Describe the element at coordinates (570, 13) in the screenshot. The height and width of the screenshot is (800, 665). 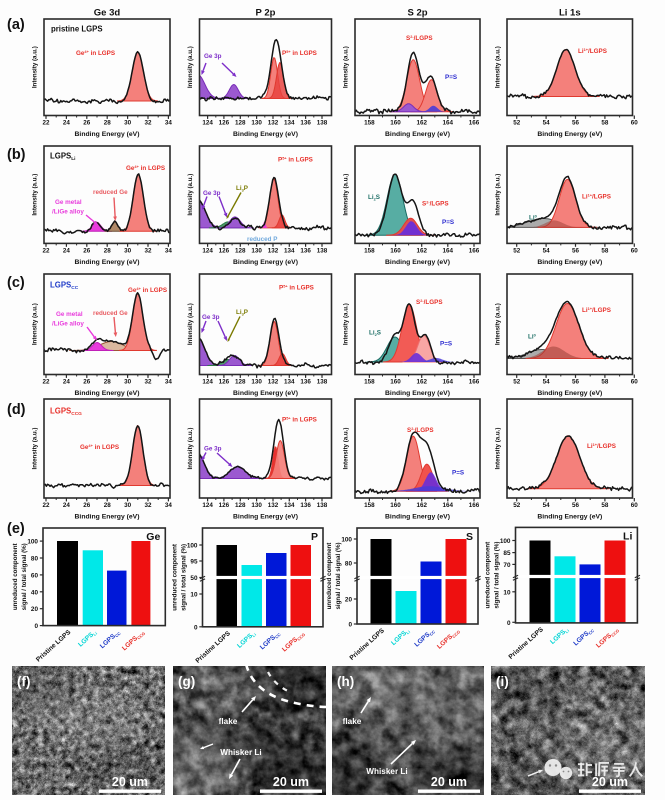
I see `svg-text: Li 1s` at that location.